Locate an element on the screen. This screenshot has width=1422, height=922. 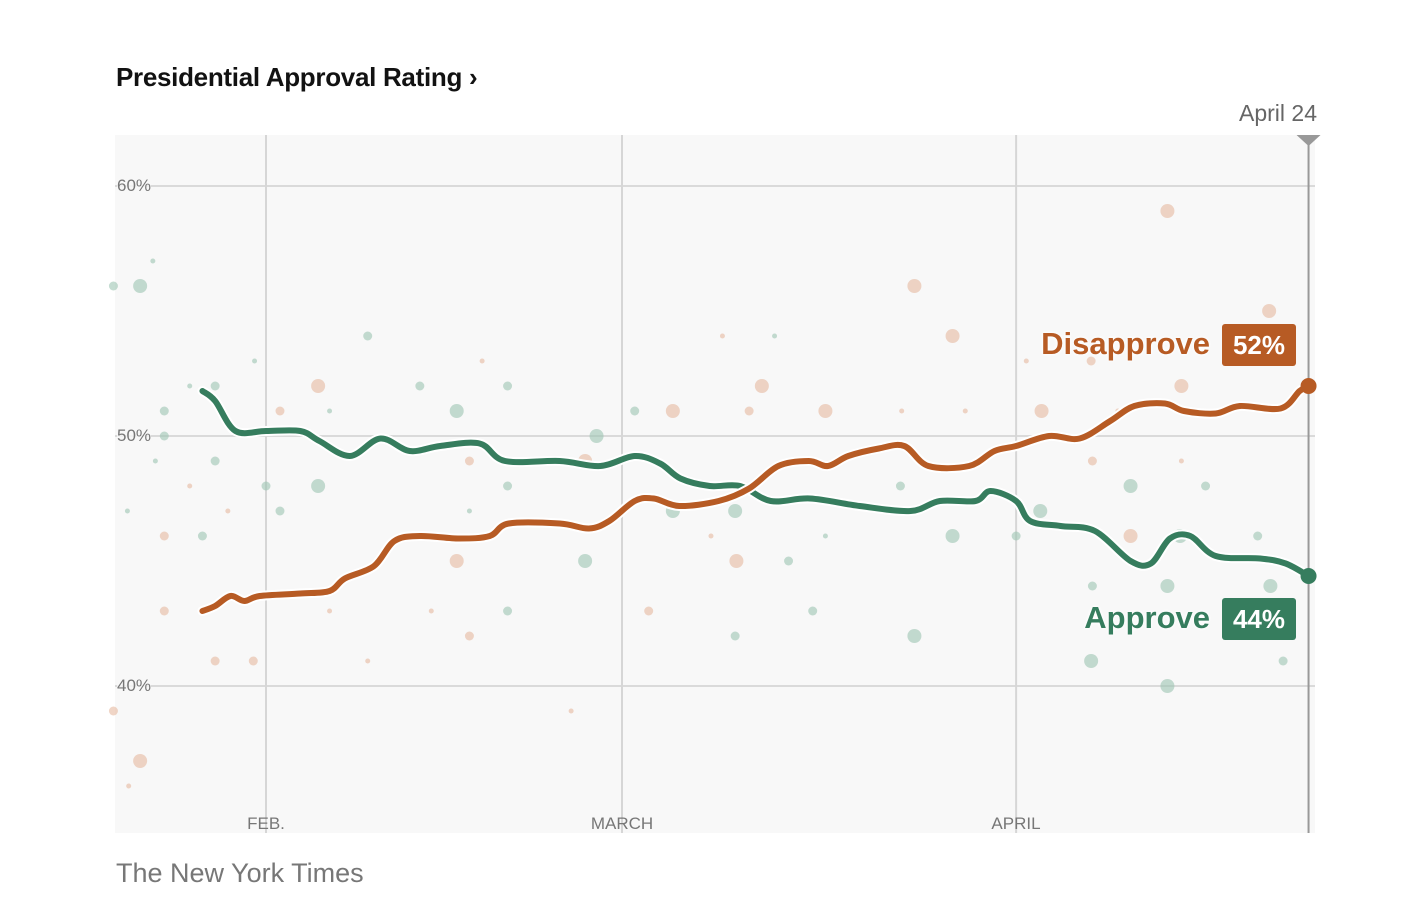
x-tick-label-feb: FEB. is located at coordinates (266, 823).